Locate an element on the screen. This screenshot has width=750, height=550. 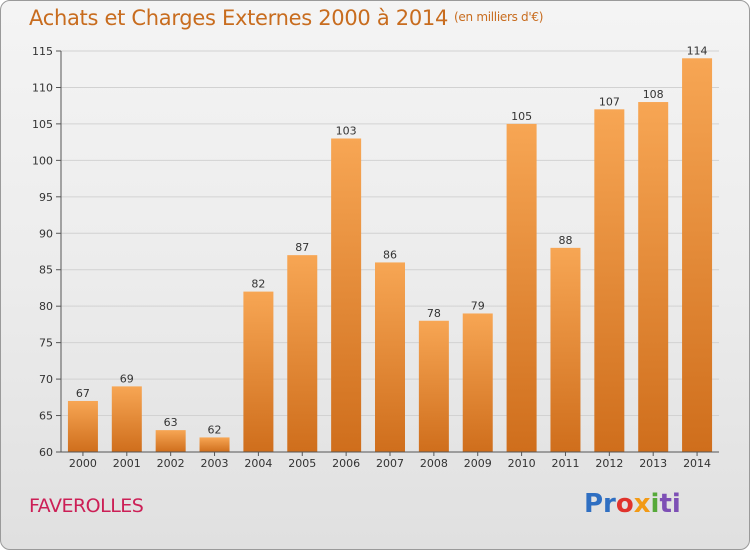
y-tick-label: 65 is located at coordinates (46, 416).